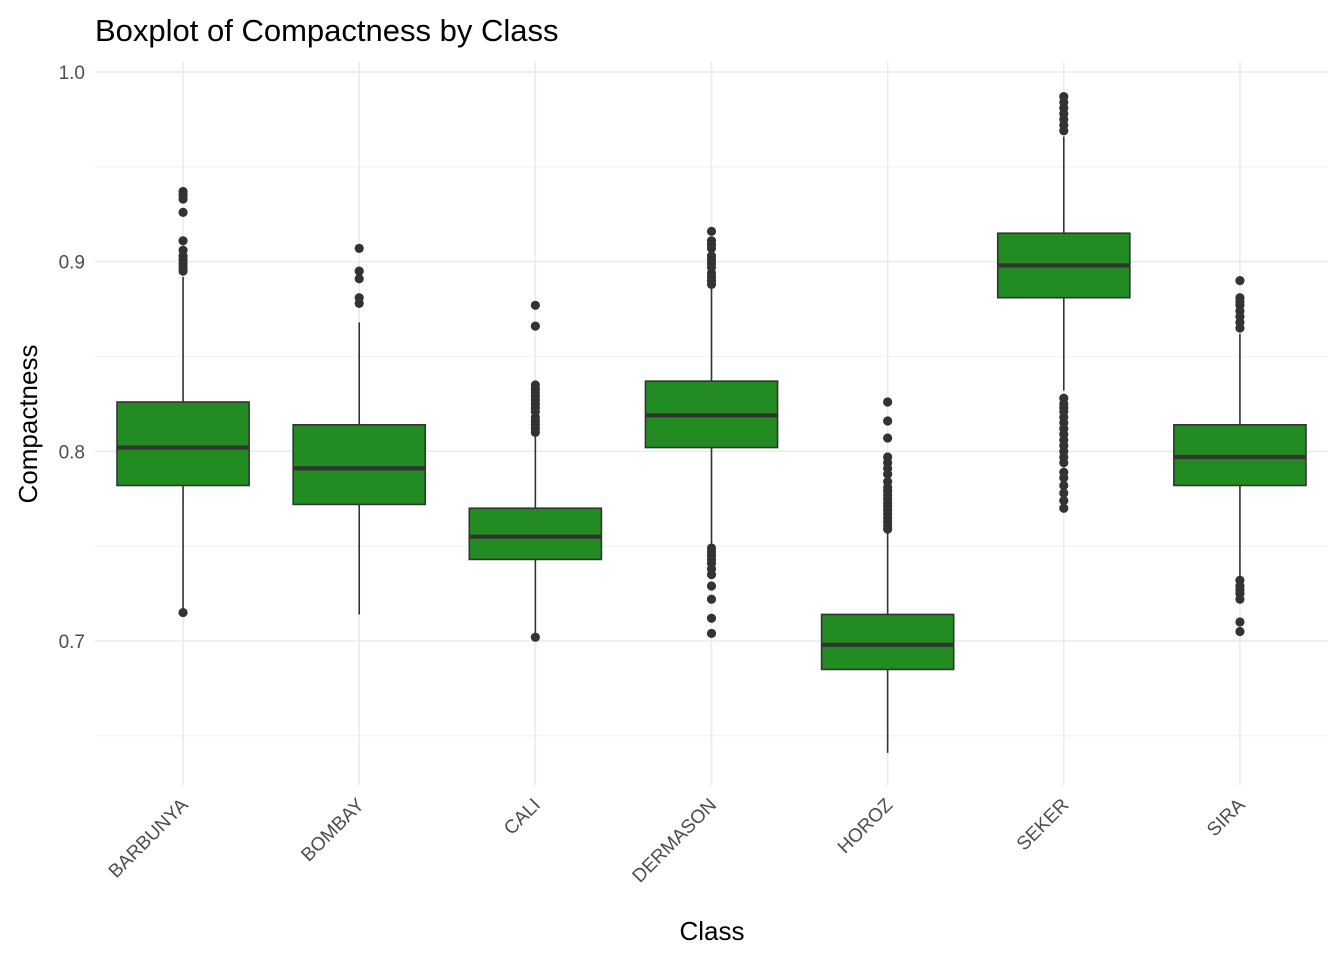 Image resolution: width=1344 pixels, height=960 pixels. I want to click on y-tick-label: 0.7, so click(72, 642).